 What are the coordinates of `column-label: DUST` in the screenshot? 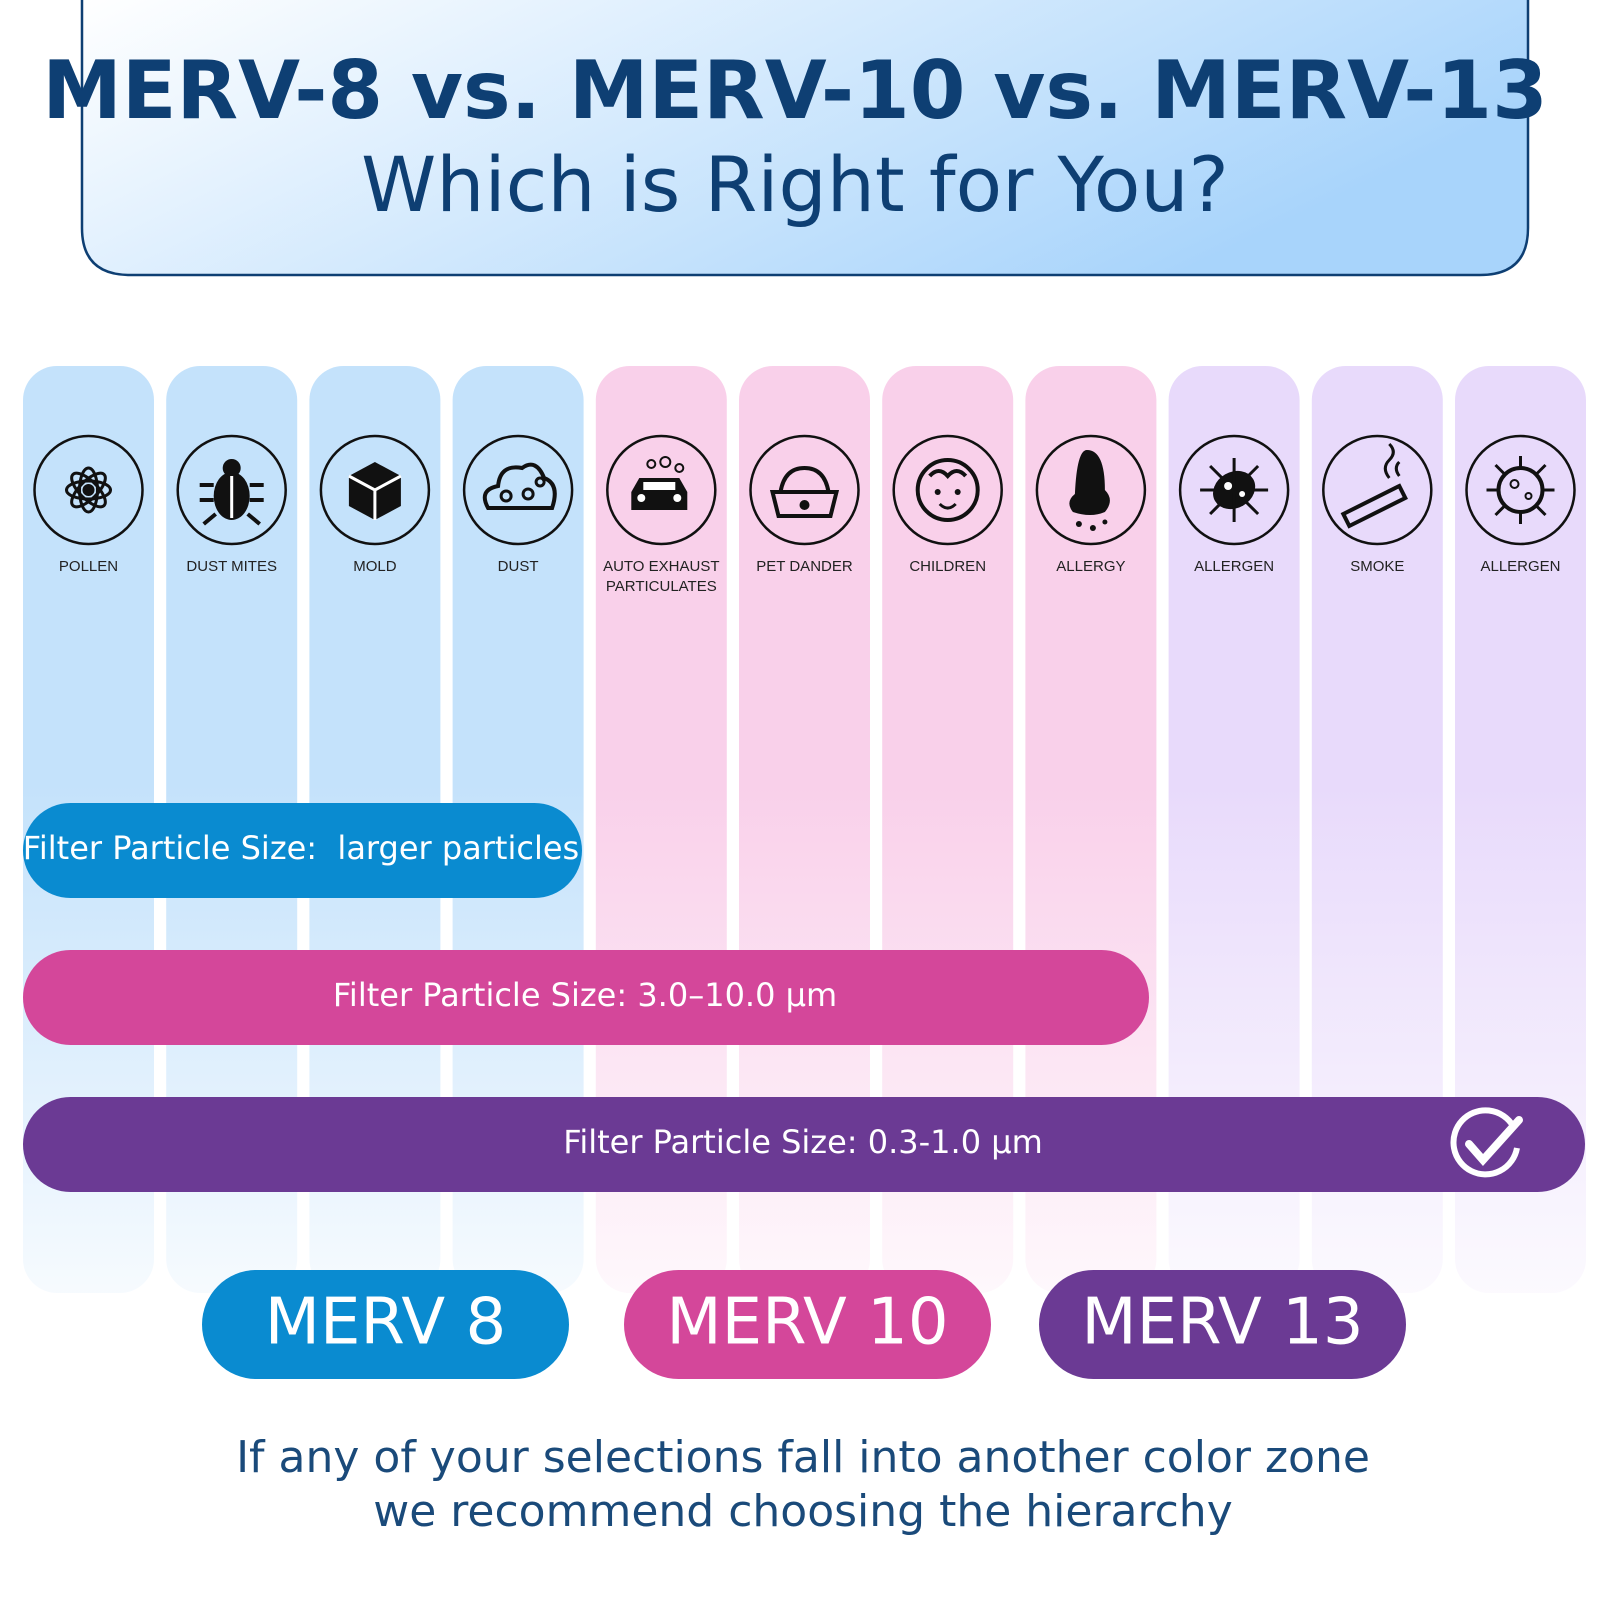 It's located at (518, 566).